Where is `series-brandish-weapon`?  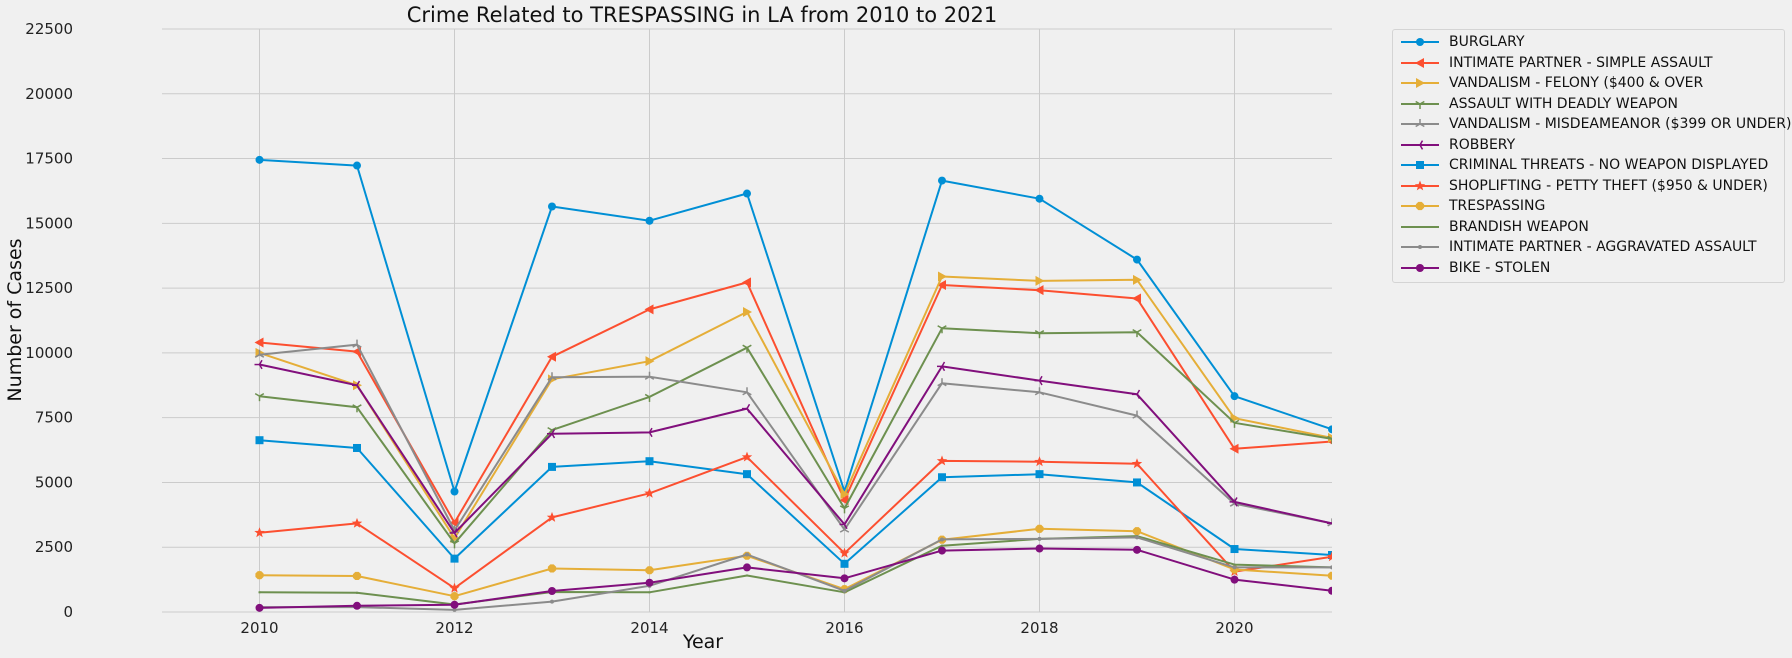 series-brandish-weapon is located at coordinates (795, 570).